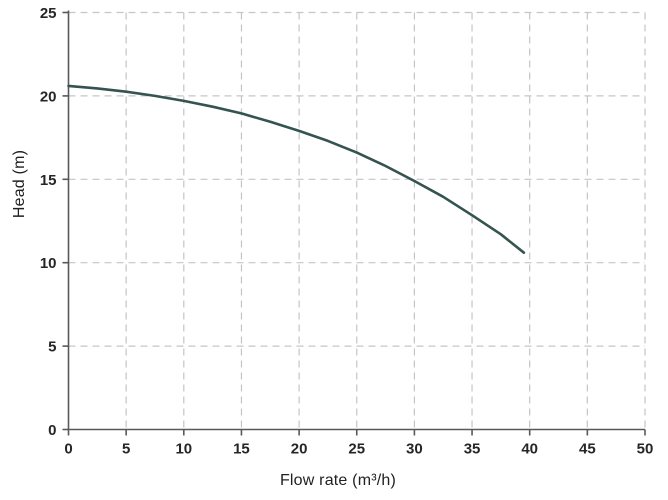 This screenshot has width=668, height=500. Describe the element at coordinates (529, 449) in the screenshot. I see `x-tick-label: 40` at that location.